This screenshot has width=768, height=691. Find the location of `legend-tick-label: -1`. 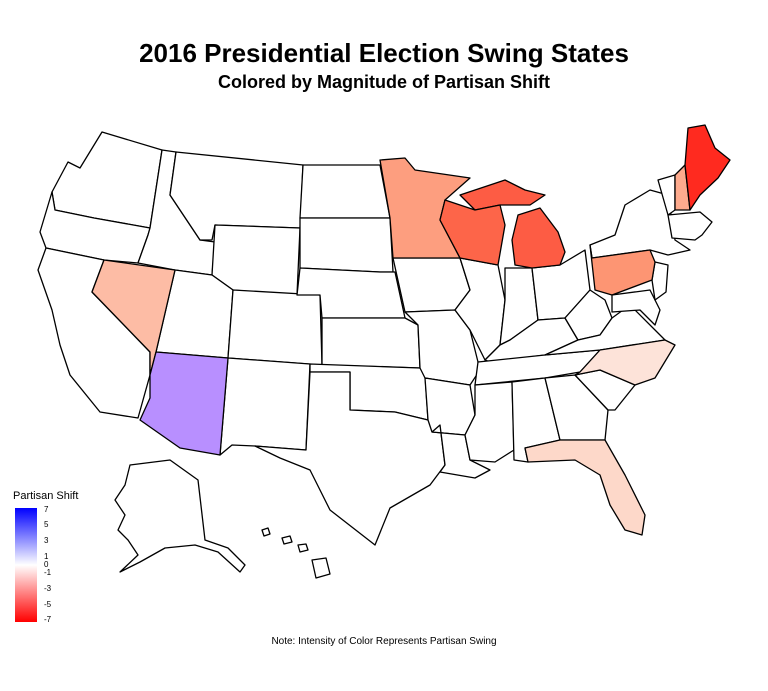

legend-tick-label: -1 is located at coordinates (48, 572).